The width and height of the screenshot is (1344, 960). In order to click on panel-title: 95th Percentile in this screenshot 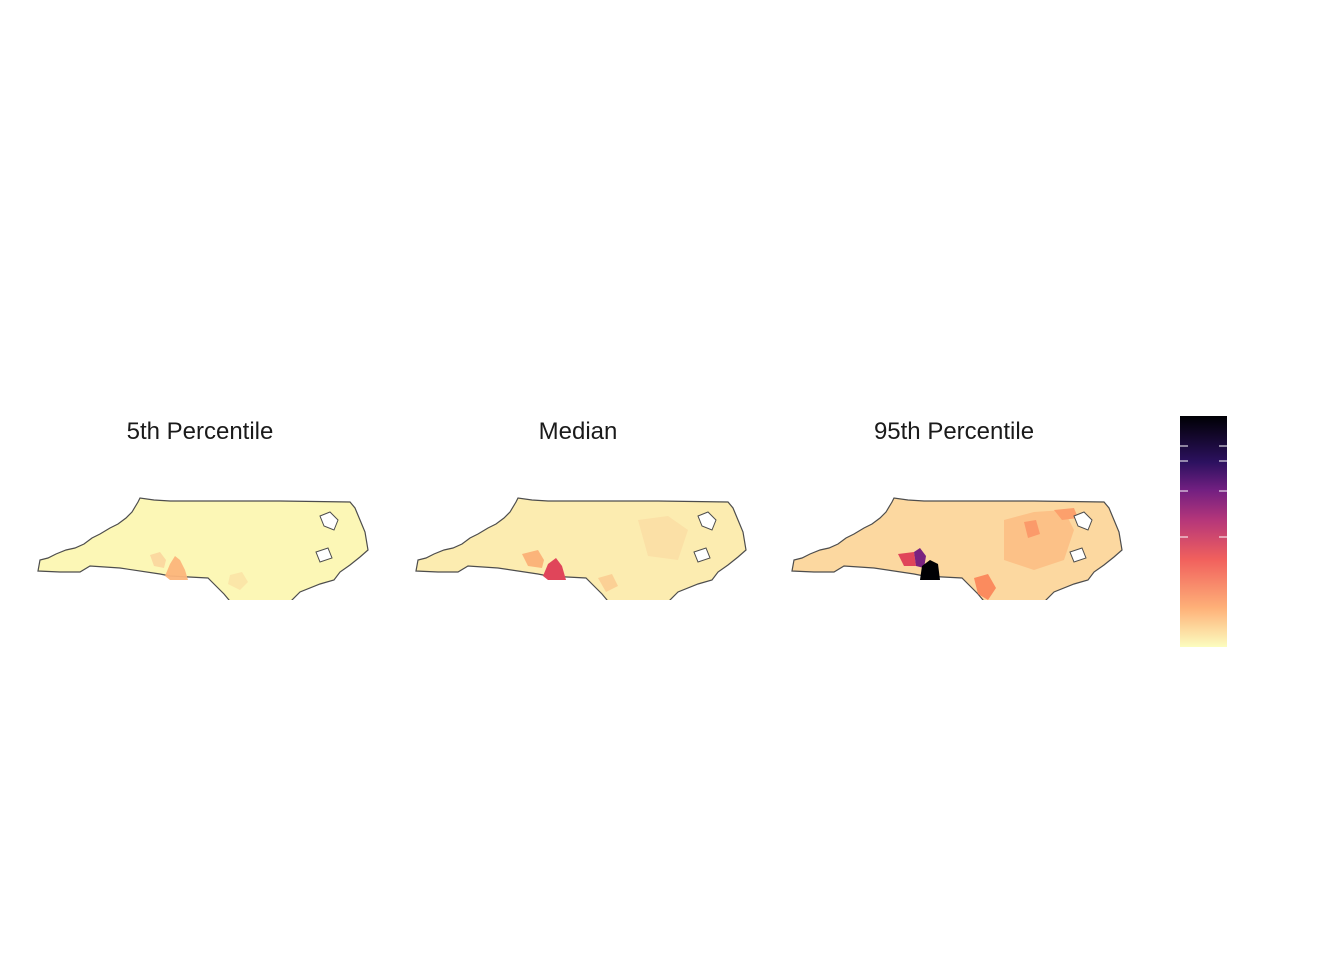, I will do `click(954, 431)`.